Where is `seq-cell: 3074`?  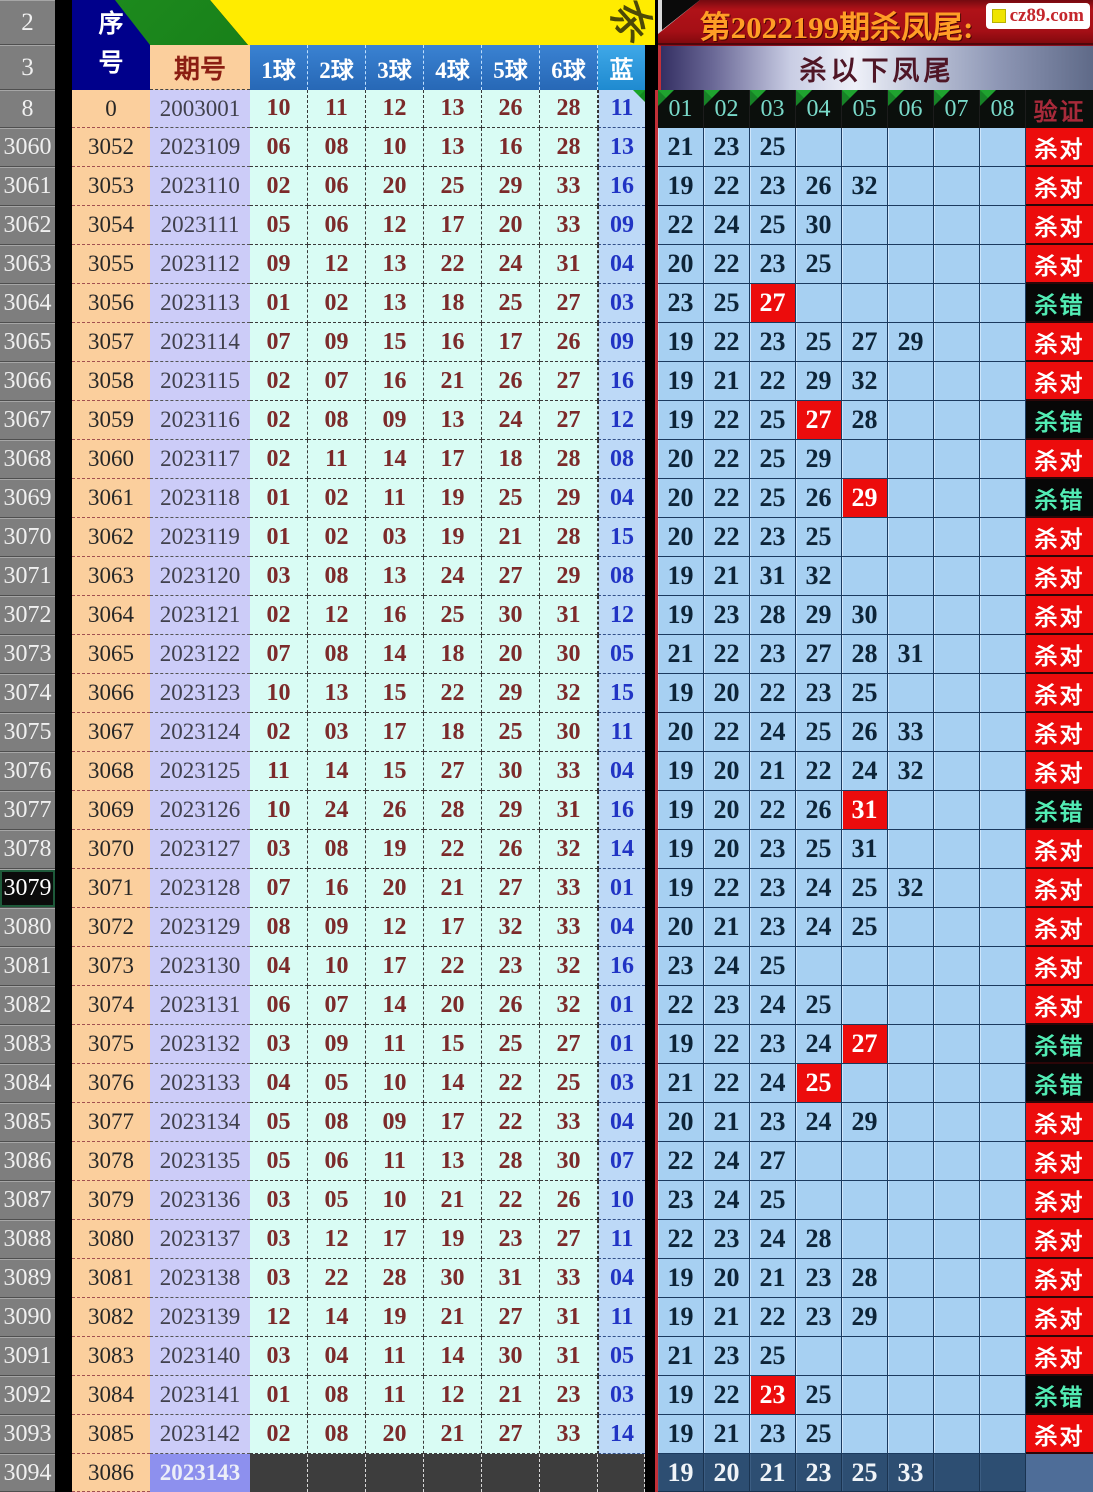
seq-cell: 3074 is located at coordinates (111, 1005).